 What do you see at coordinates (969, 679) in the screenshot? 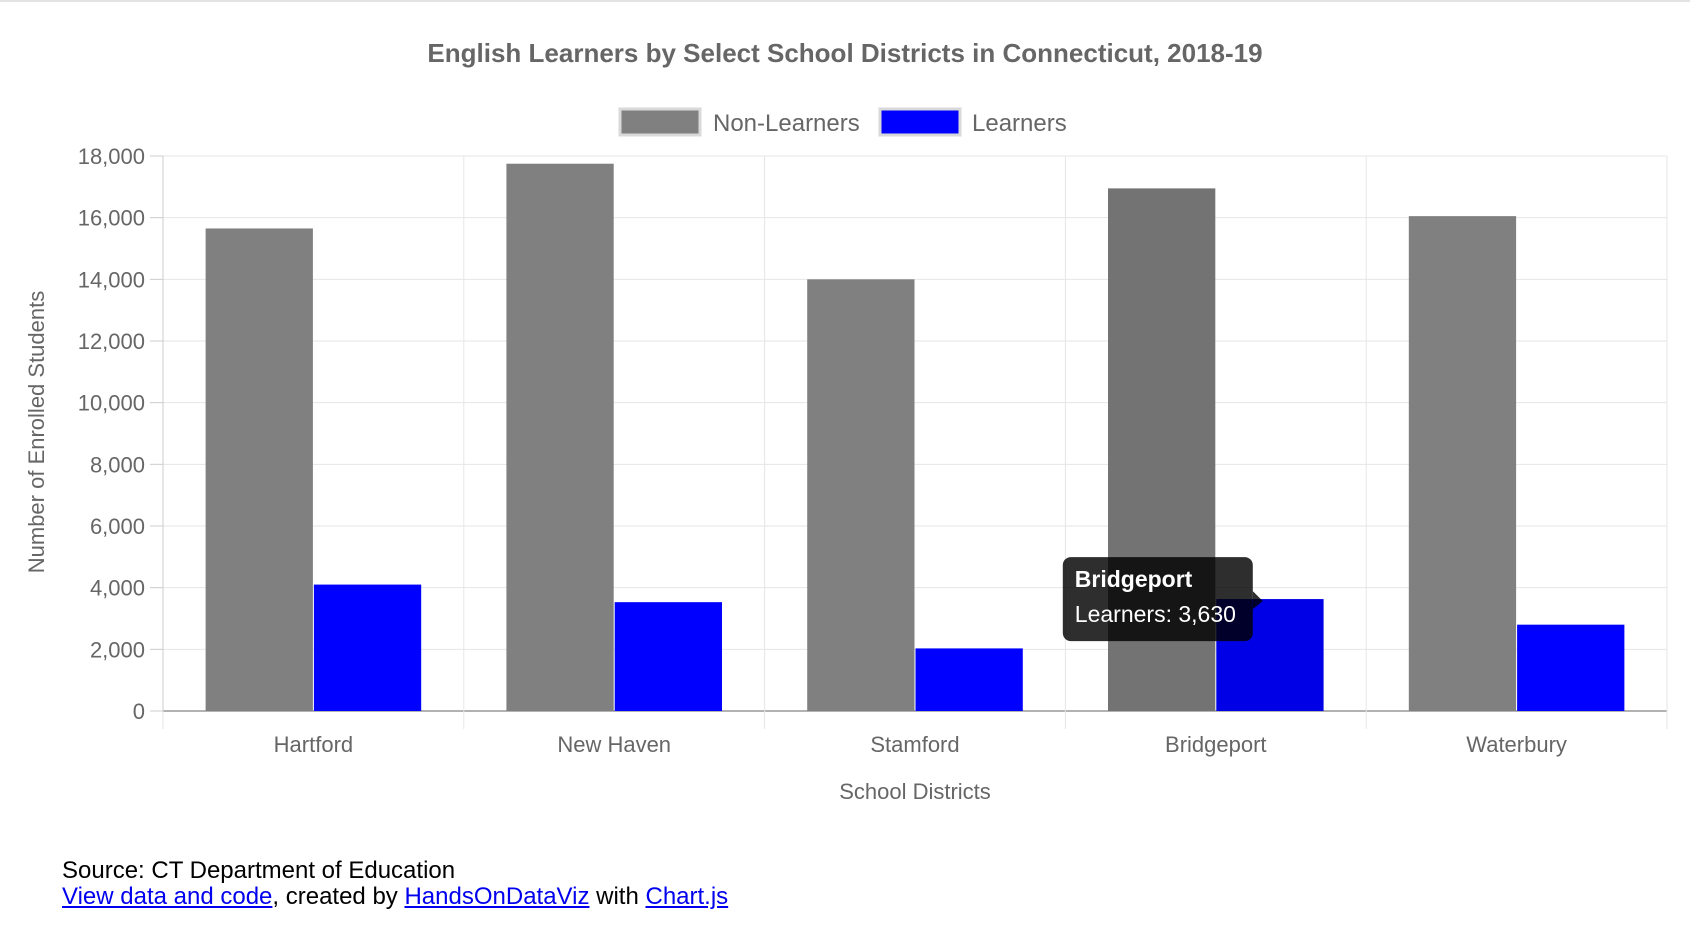
I see `bar-stamford-learners` at bounding box center [969, 679].